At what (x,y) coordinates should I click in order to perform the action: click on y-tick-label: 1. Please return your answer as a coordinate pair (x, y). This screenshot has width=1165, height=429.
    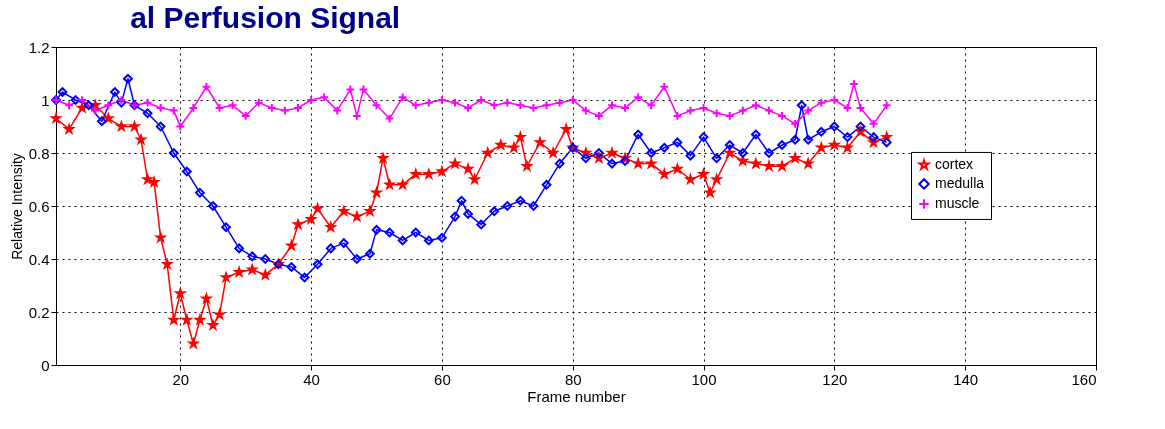
    Looking at the image, I should click on (45, 100).